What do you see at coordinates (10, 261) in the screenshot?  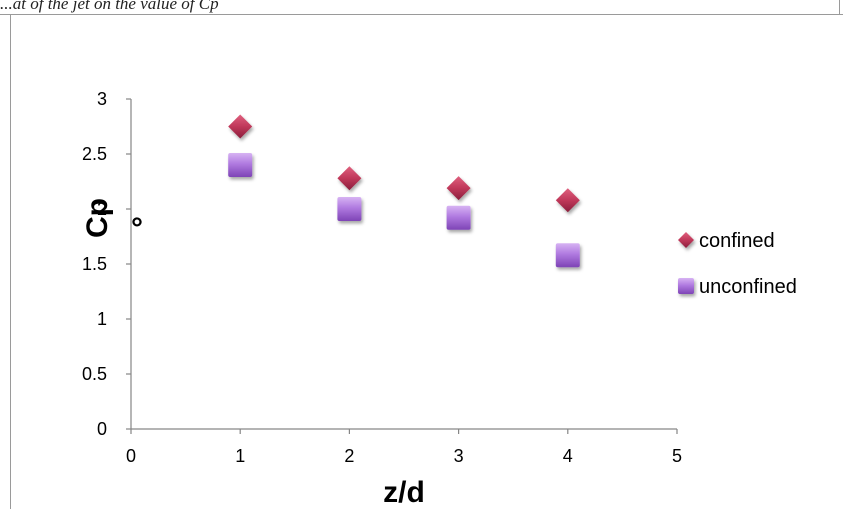 I see `frame-left-rule` at bounding box center [10, 261].